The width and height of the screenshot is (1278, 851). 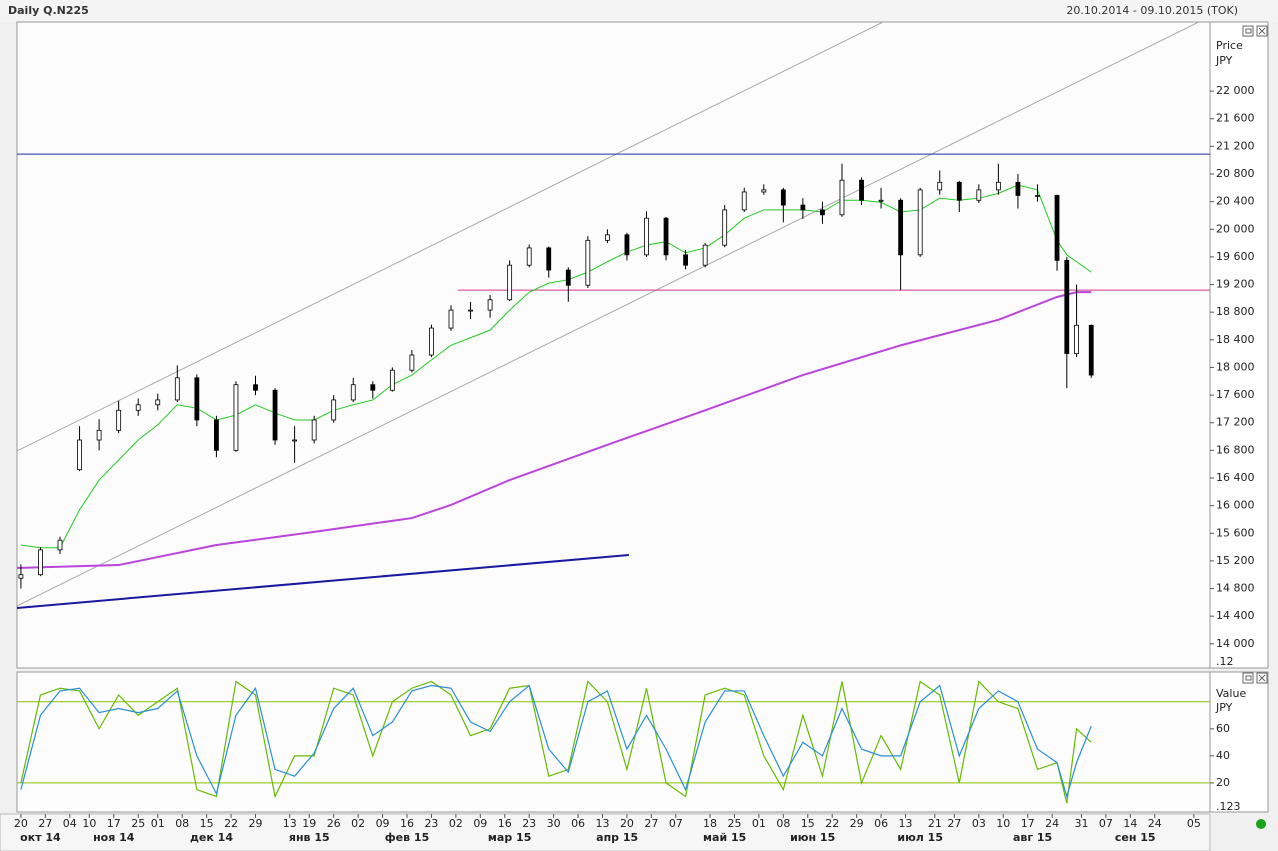 I want to click on x-tick-label: 05, so click(x=1194, y=823).